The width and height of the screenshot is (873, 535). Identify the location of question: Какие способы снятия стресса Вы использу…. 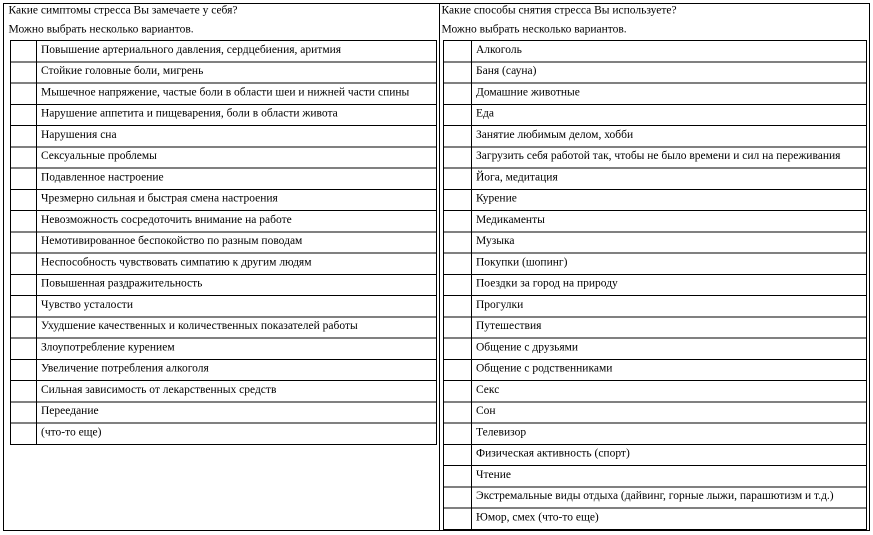
(559, 11).